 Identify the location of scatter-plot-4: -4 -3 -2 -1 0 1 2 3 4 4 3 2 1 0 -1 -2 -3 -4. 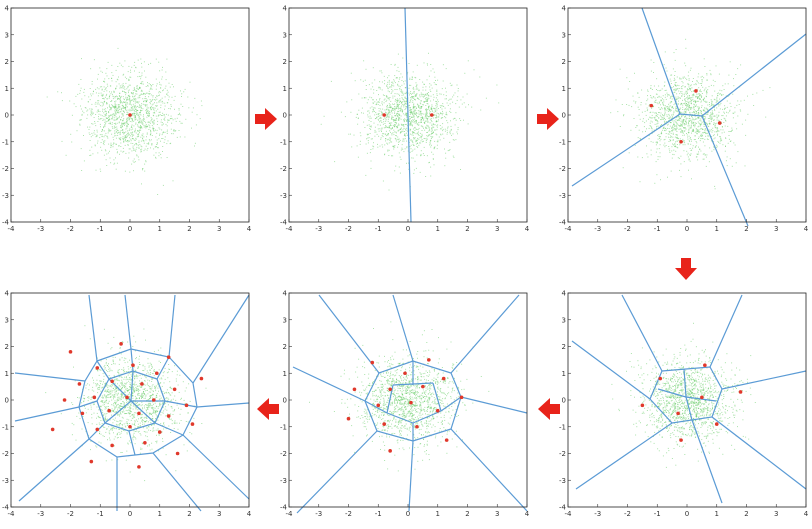
(684, 404).